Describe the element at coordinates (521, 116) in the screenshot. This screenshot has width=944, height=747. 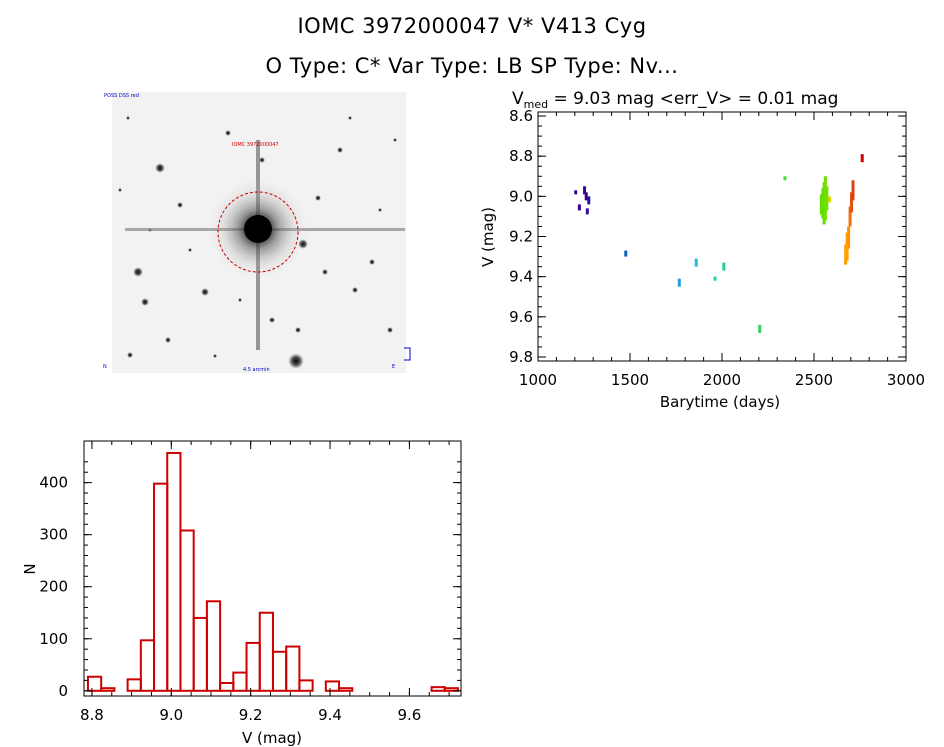
I see `y-tick-label: 8.6` at that location.